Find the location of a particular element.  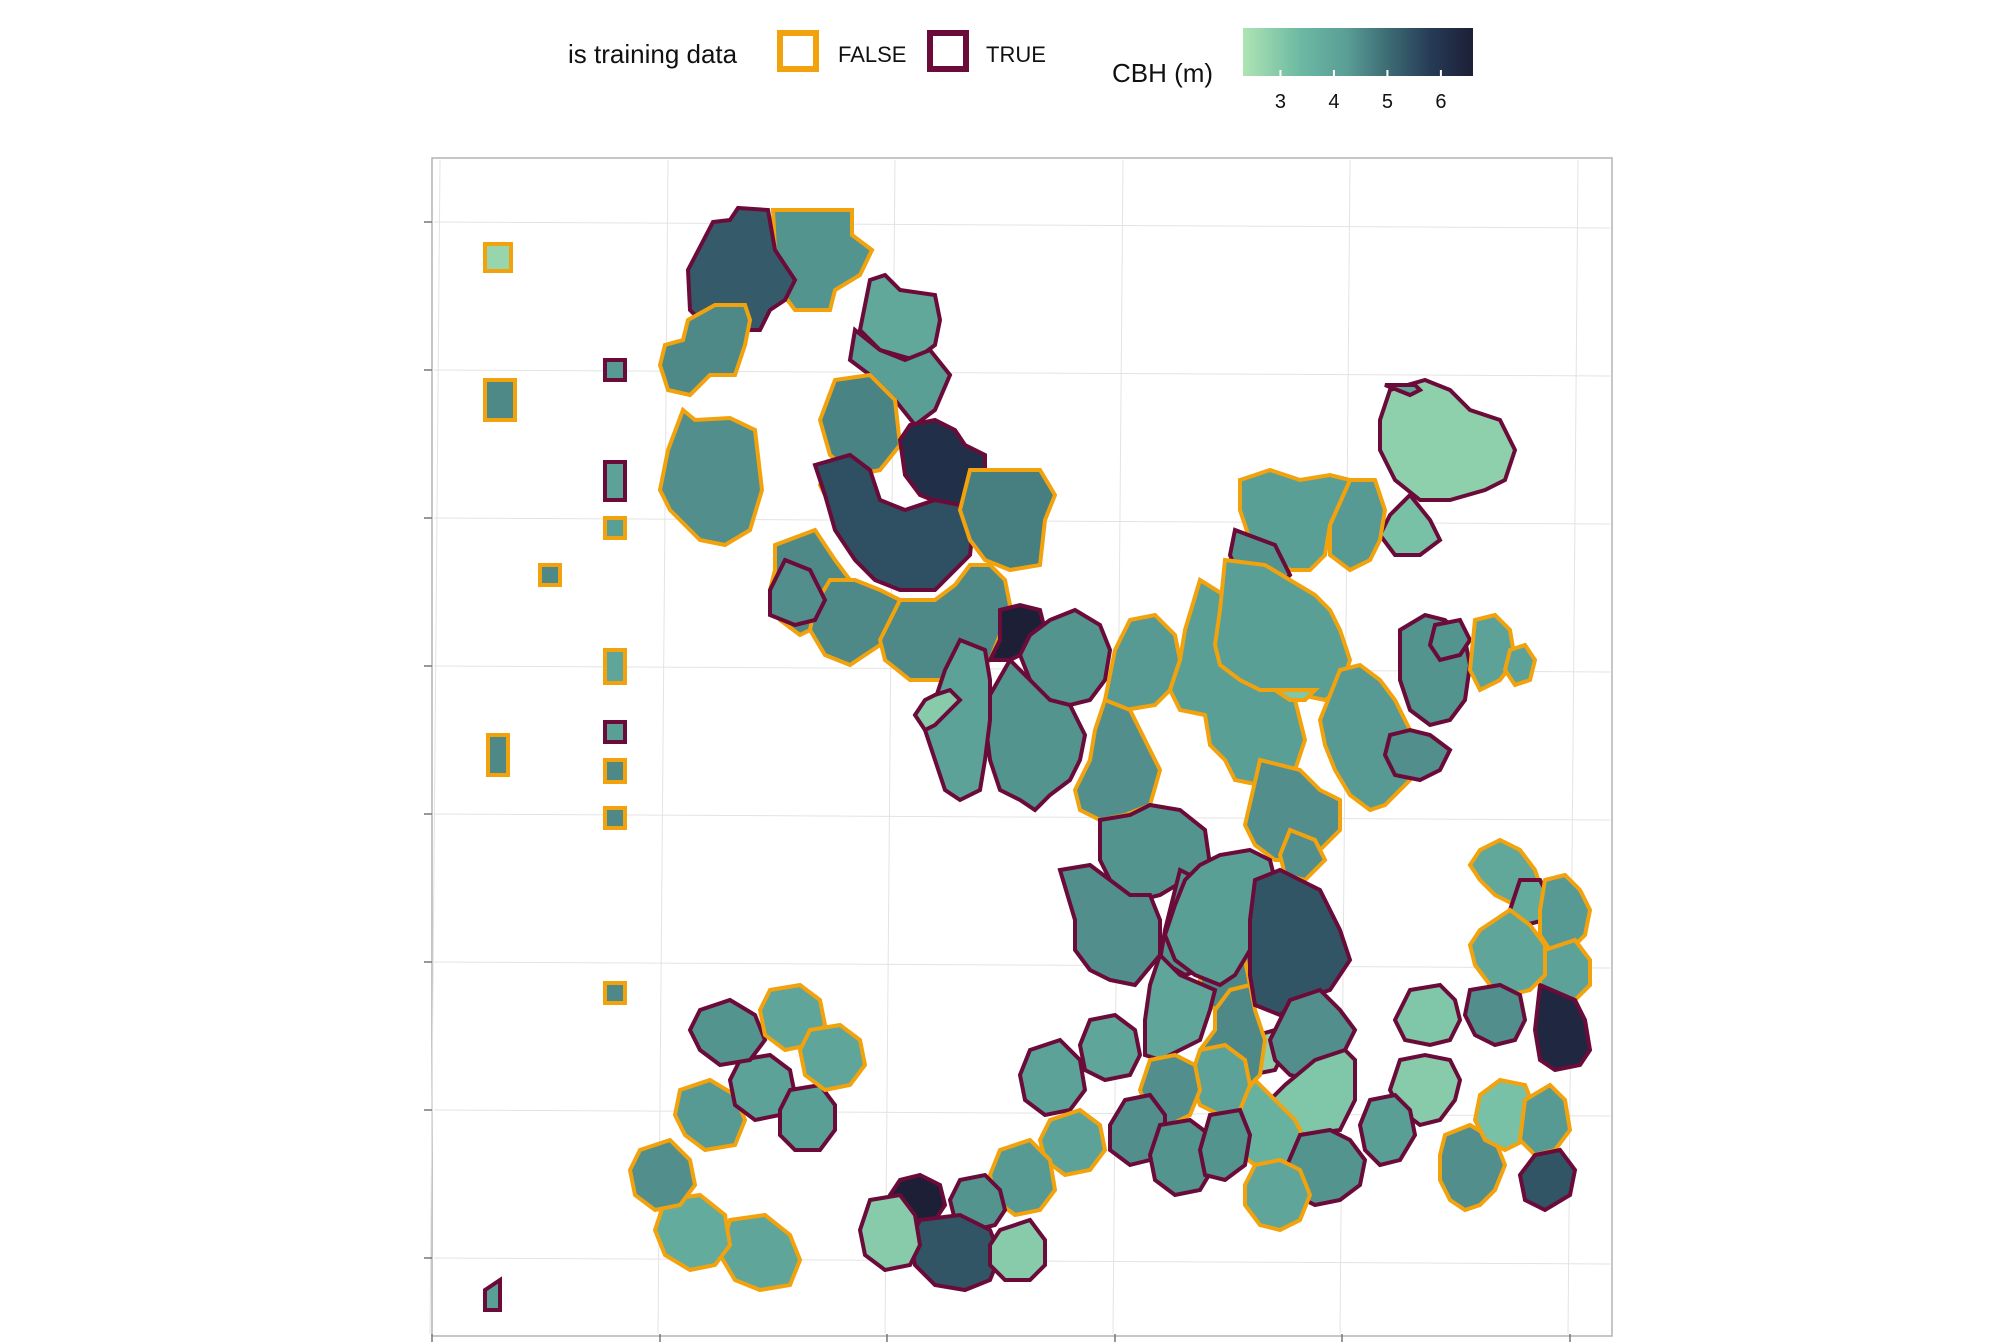

legend-colorbar: CBH (m) 3 4 5 6 is located at coordinates (1292, 70).